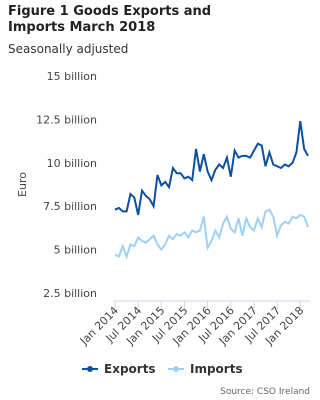 The image size is (320, 400). What do you see at coordinates (68, 49) in the screenshot?
I see `chart-subtitle: Seasonally adjusted` at bounding box center [68, 49].